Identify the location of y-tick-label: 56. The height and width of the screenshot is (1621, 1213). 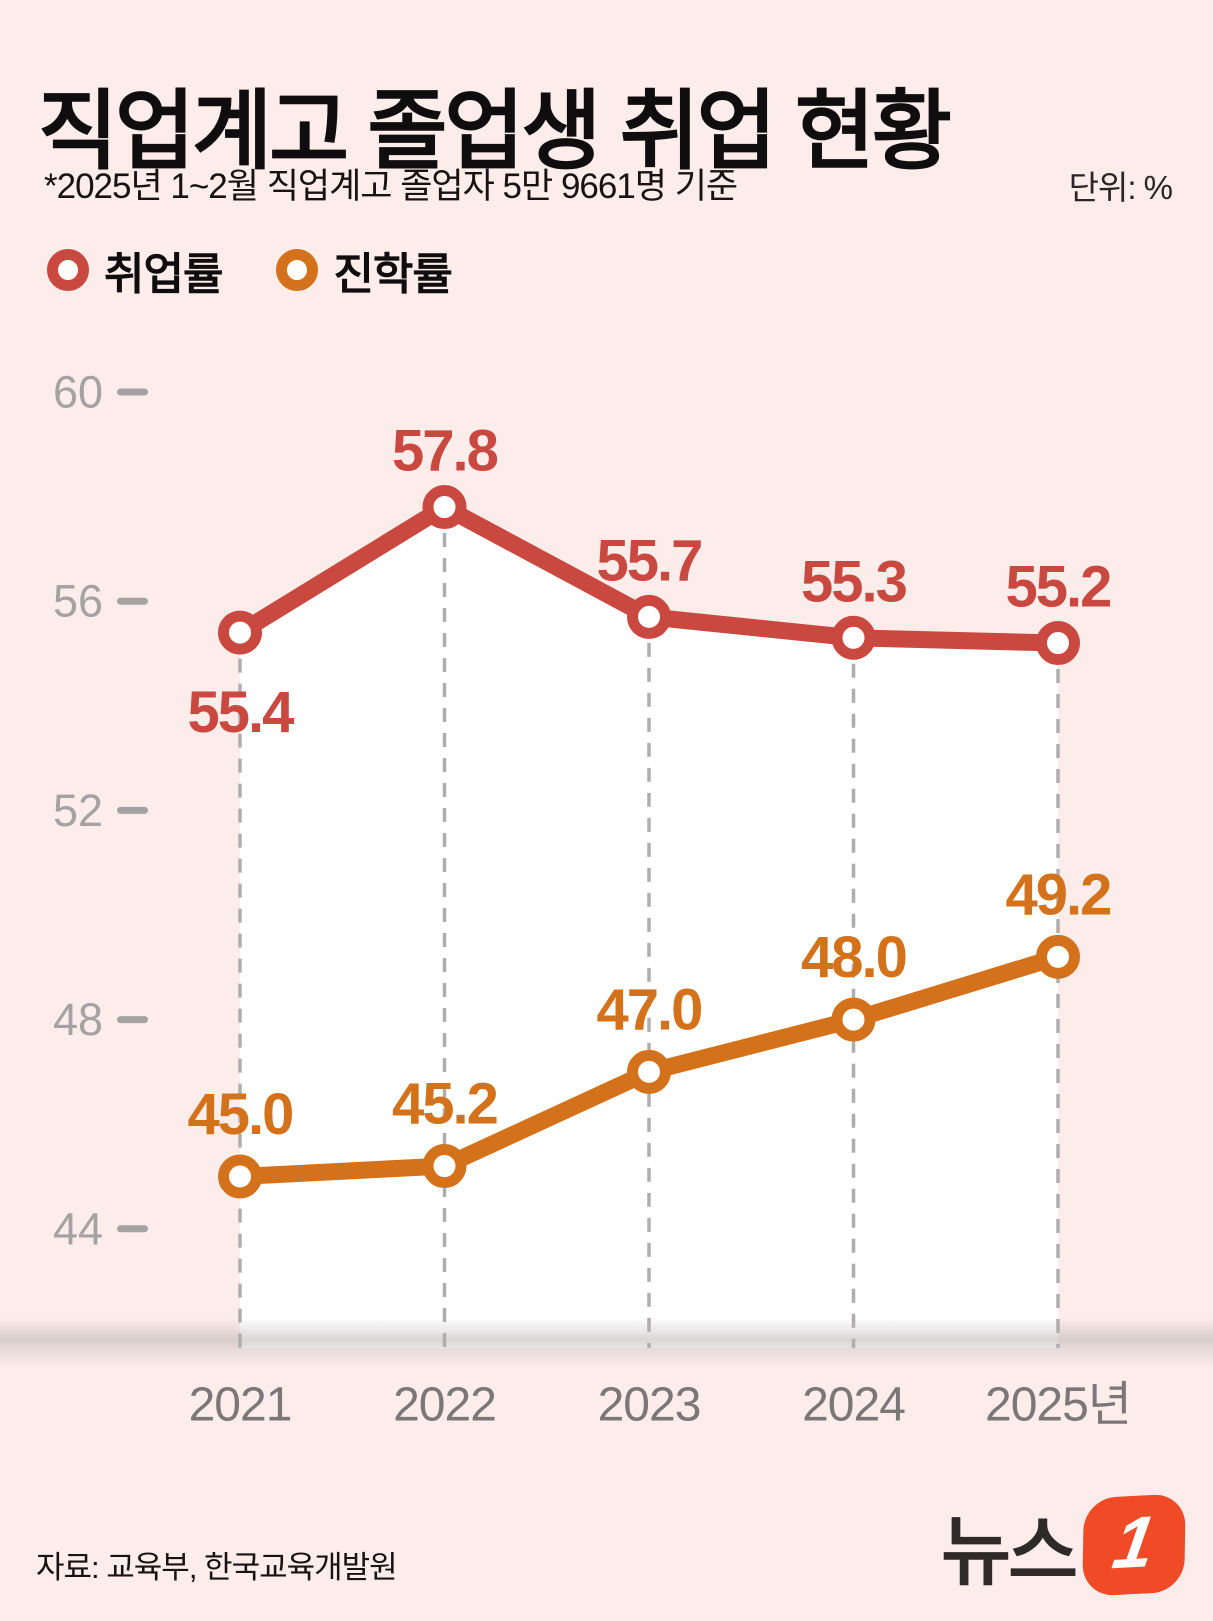
(78, 601).